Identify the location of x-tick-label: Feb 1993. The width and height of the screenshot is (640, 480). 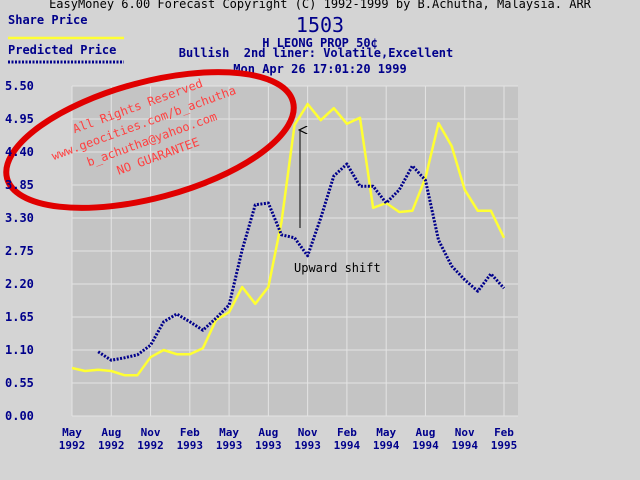
(190, 439).